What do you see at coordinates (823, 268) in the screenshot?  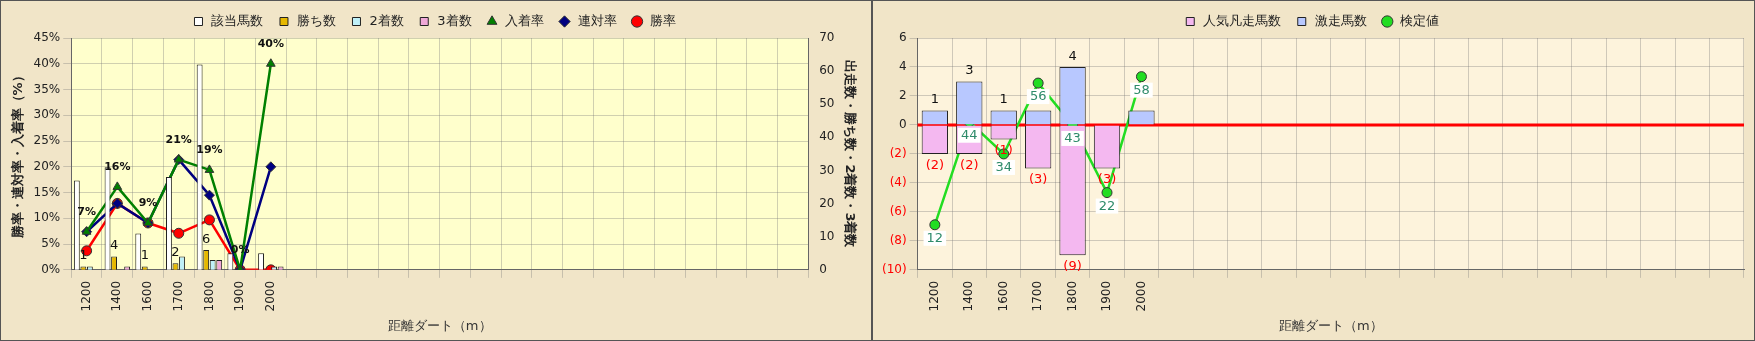 I see `y2-tick-label: 0` at bounding box center [823, 268].